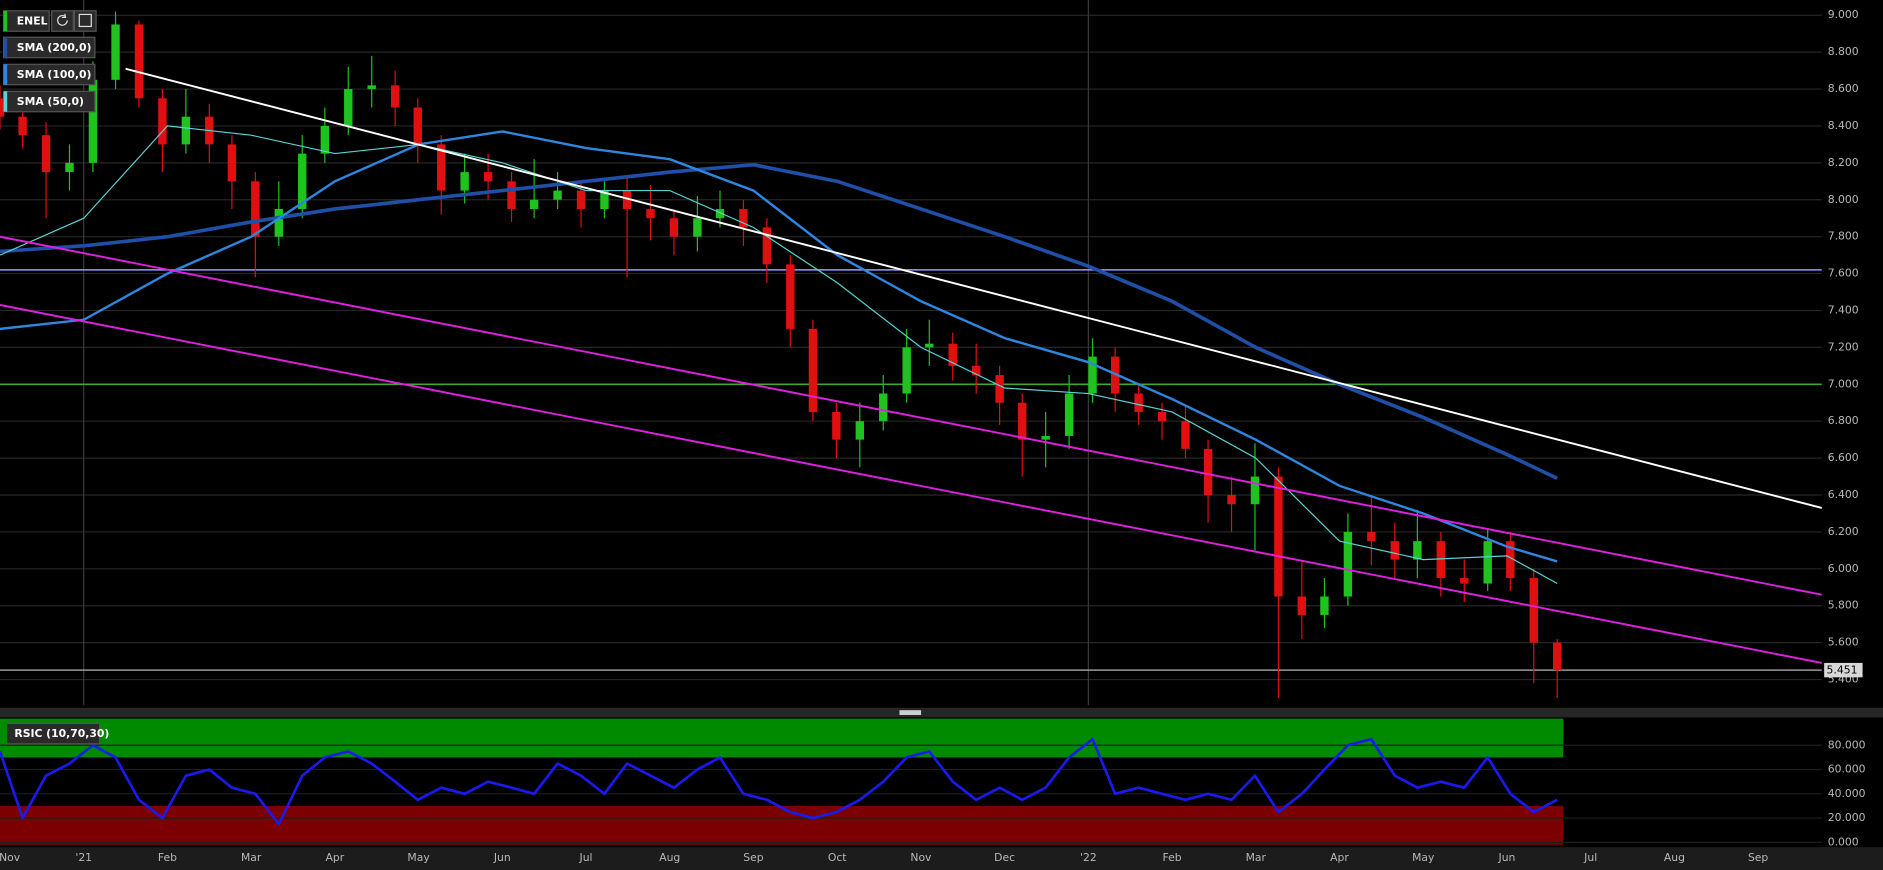 This screenshot has width=1883, height=870. Describe the element at coordinates (910, 712) in the screenshot. I see `divider-handle` at that location.